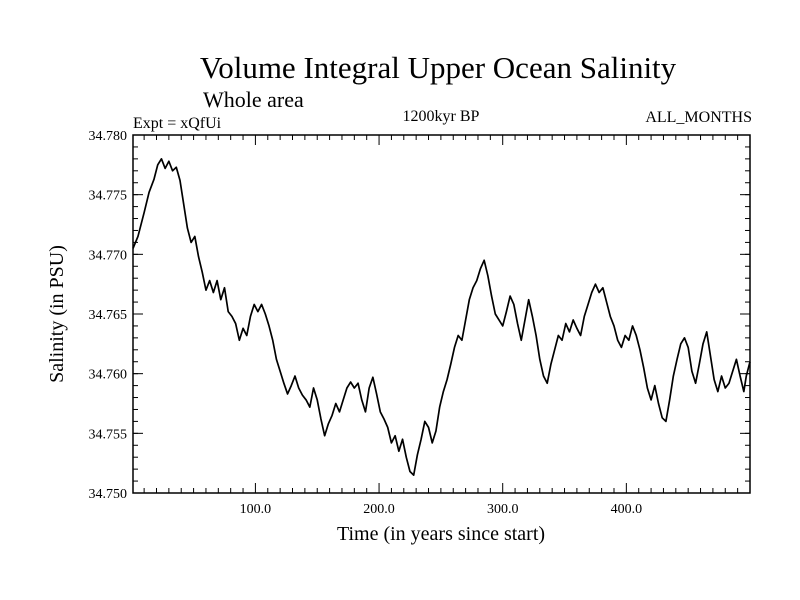 The height and width of the screenshot is (600, 800). I want to click on y-tick-label: 34.780, so click(108, 136).